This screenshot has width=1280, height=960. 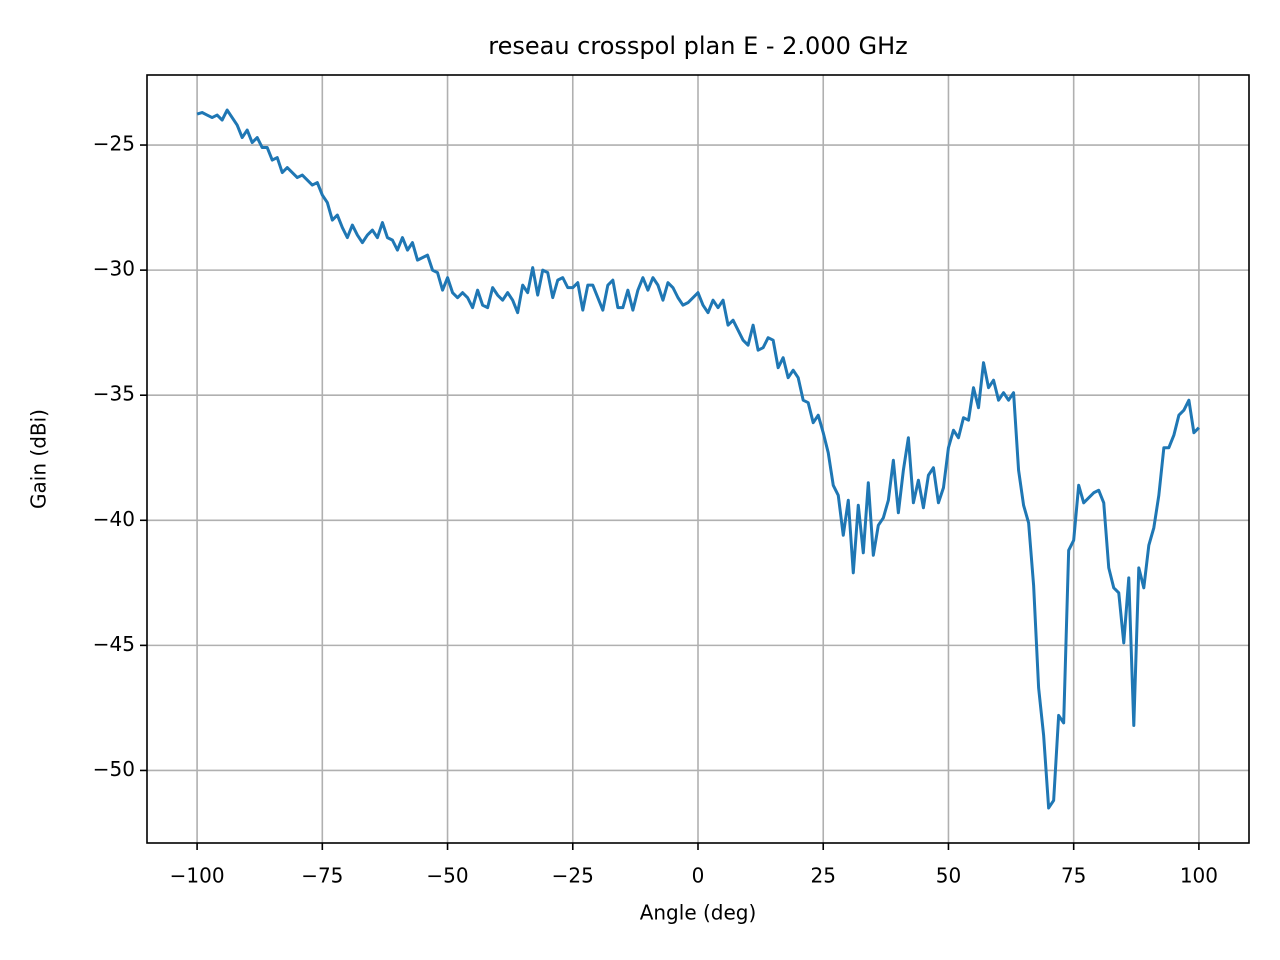 I want to click on x-tick-label: 75, so click(x=1073, y=876).